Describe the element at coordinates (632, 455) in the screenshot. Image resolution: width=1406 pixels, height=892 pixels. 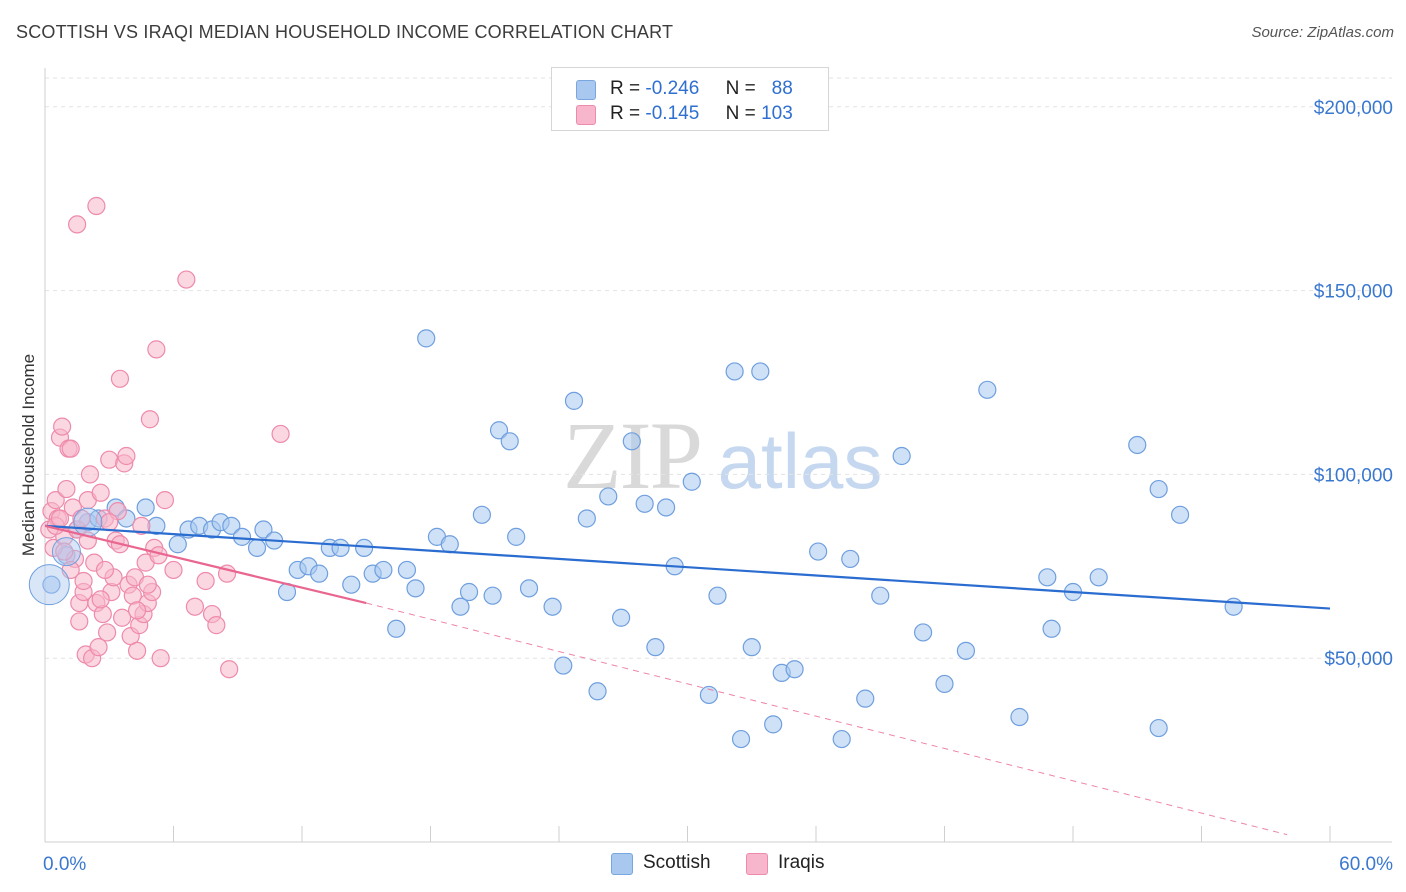
I see `watermark-zip: ZIP` at that location.